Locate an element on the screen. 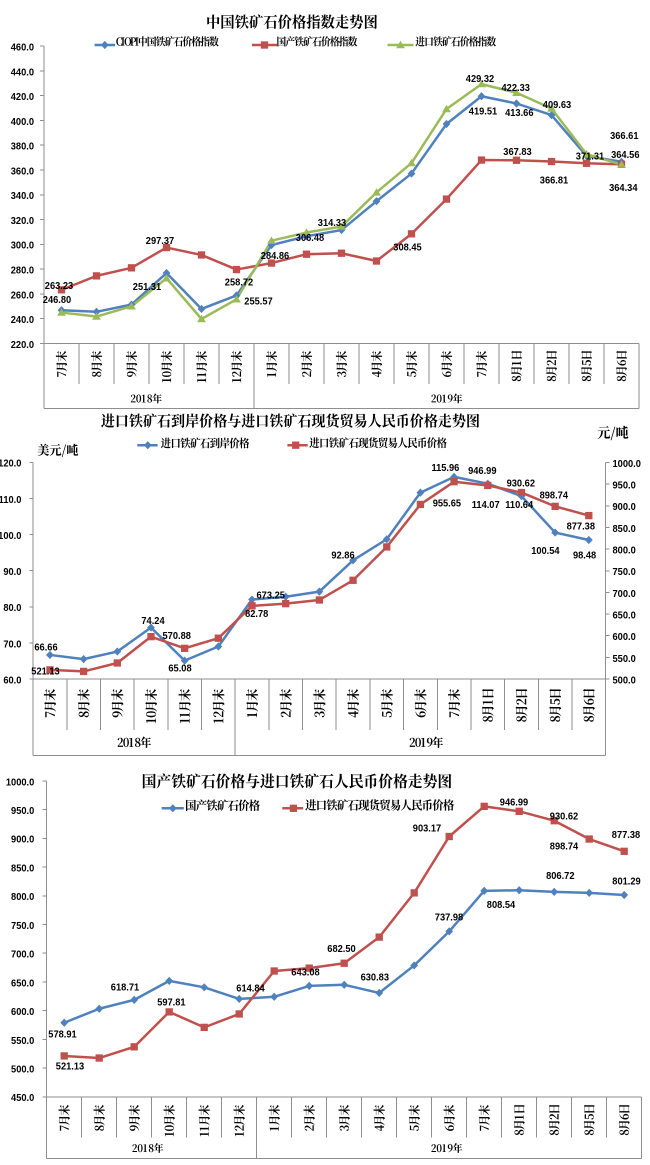 The height and width of the screenshot is (1165, 650). svg-text: 597.81 is located at coordinates (171, 1002).